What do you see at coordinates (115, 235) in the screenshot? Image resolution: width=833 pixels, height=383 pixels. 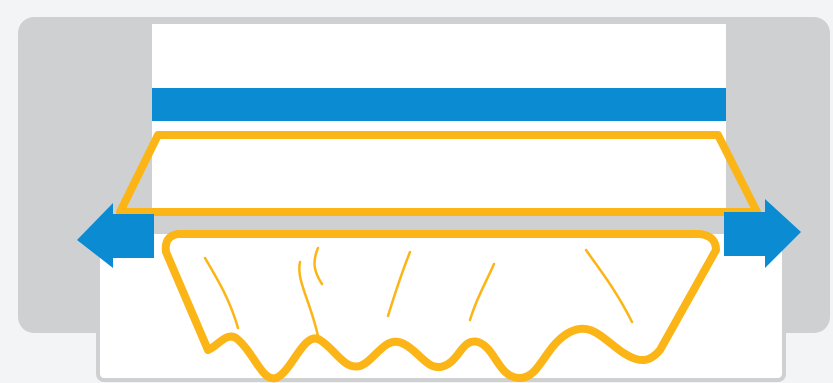 I see `arrow-left-icon` at bounding box center [115, 235].